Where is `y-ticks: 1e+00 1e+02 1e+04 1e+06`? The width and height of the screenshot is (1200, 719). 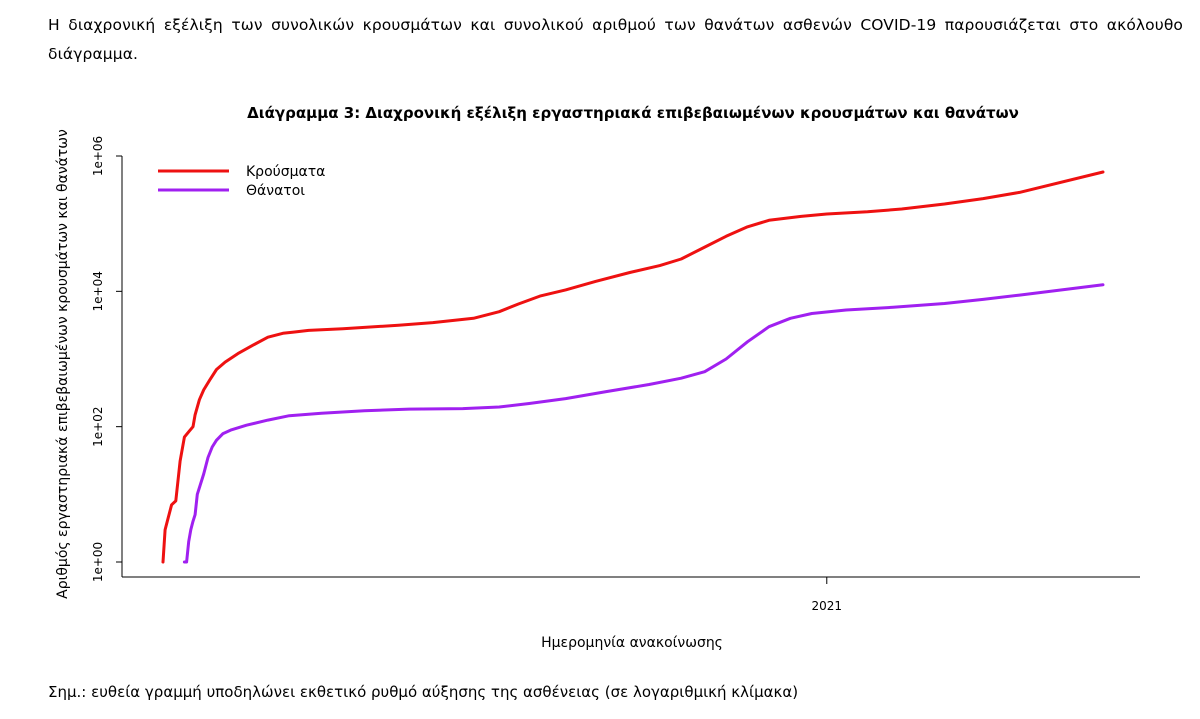
y-ticks: 1e+00 1e+02 1e+04 1e+06 is located at coordinates (106, 359).